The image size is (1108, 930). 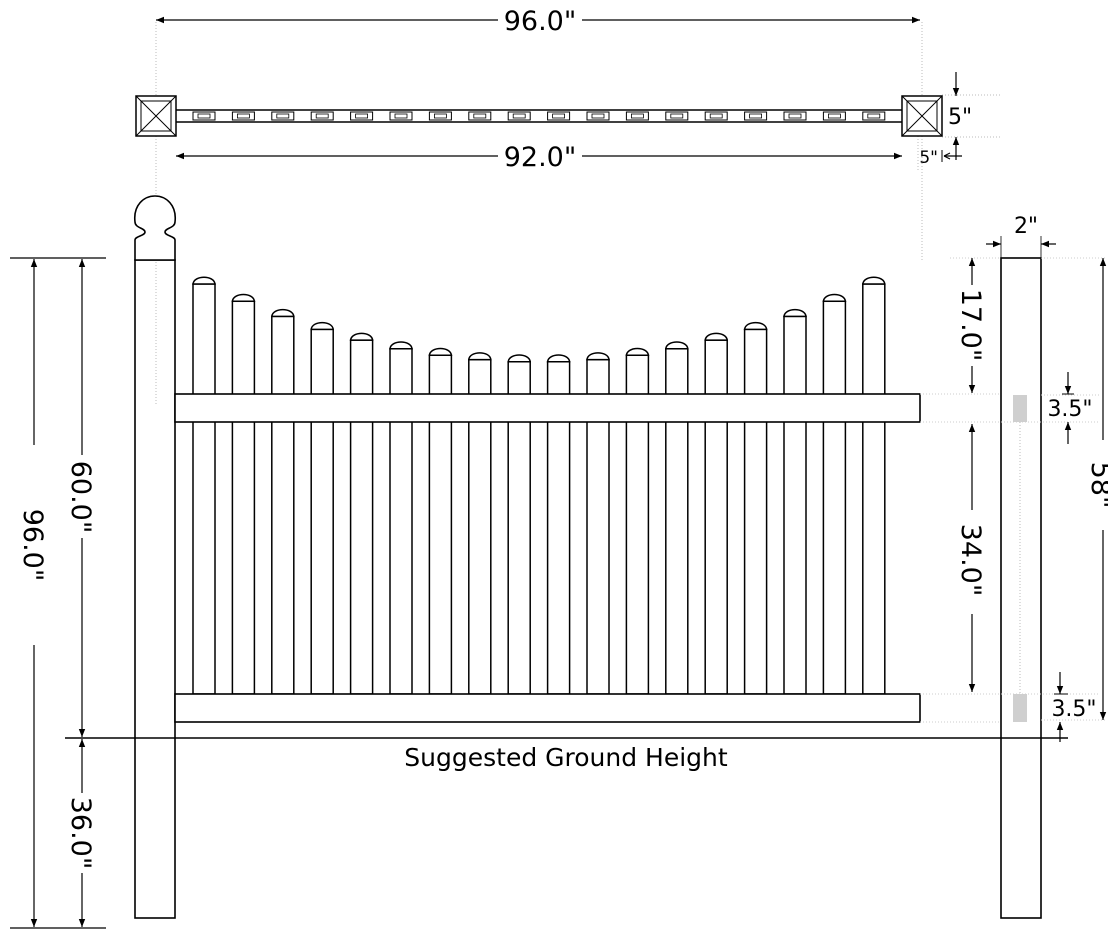 What do you see at coordinates (155, 228) in the screenshot?
I see `post-cap` at bounding box center [155, 228].